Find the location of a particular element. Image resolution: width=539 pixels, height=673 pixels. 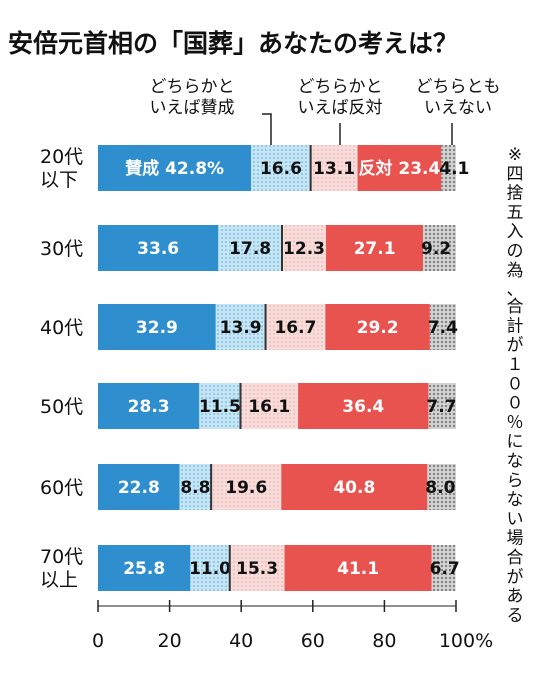

bar-value-label: 16.7 is located at coordinates (295, 328).